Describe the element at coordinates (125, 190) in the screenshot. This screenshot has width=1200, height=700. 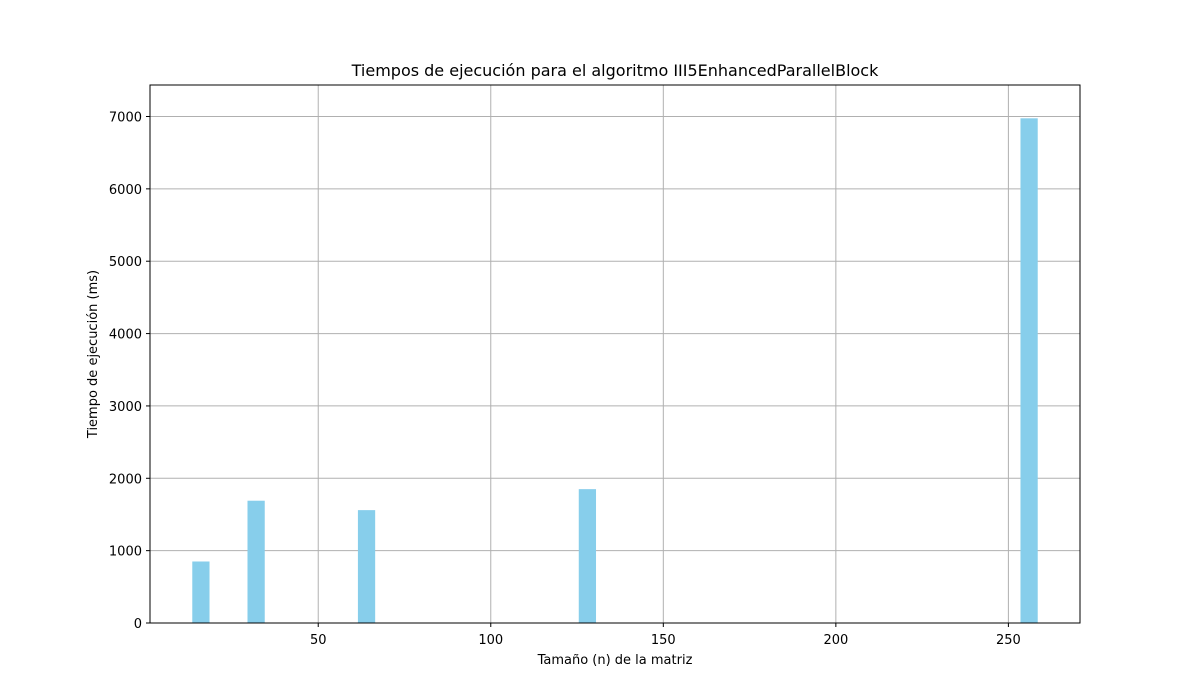
I see `y-tick-label: 6000` at that location.